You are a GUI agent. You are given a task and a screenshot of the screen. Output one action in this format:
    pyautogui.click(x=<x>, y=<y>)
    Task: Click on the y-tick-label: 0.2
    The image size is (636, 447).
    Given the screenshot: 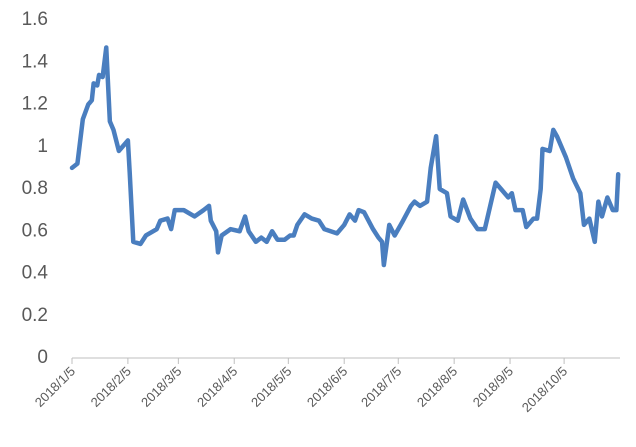 What is the action you would take?
    pyautogui.click(x=35, y=315)
    